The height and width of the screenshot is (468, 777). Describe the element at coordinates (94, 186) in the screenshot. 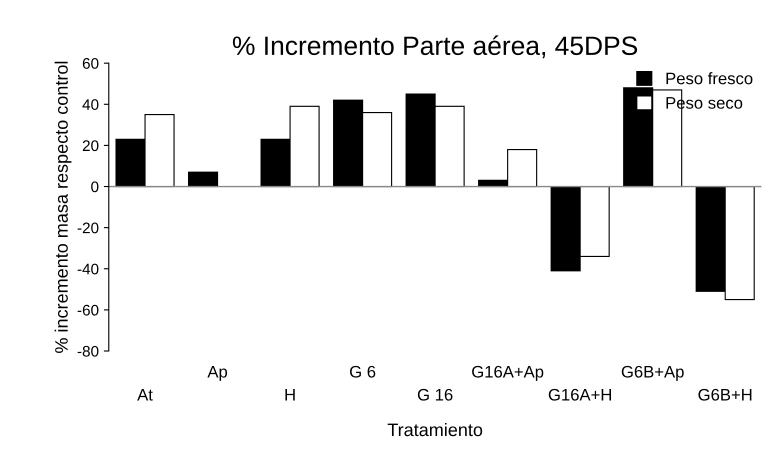

I see `y-tick-label: 0` at that location.